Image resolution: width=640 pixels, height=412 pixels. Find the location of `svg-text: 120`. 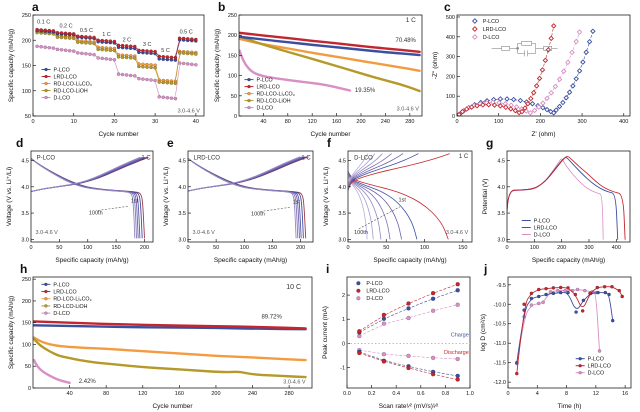

svg-text: 120 is located at coordinates (142, 394).